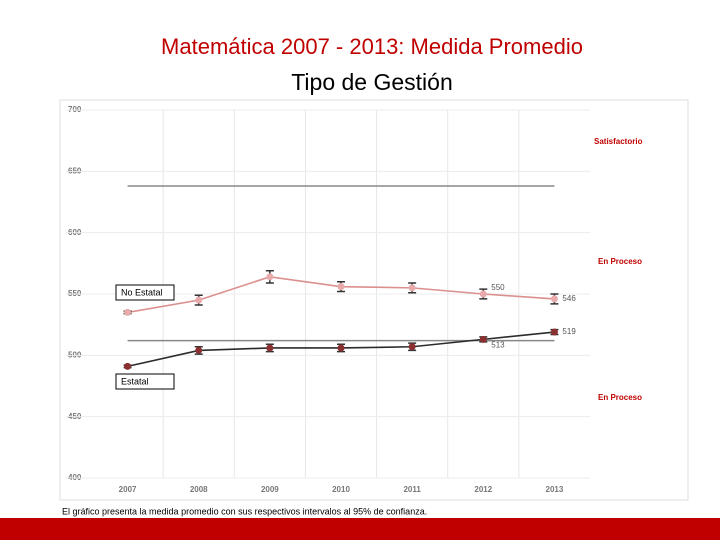 The height and width of the screenshot is (545, 720). I want to click on data-label: 519, so click(569, 331).